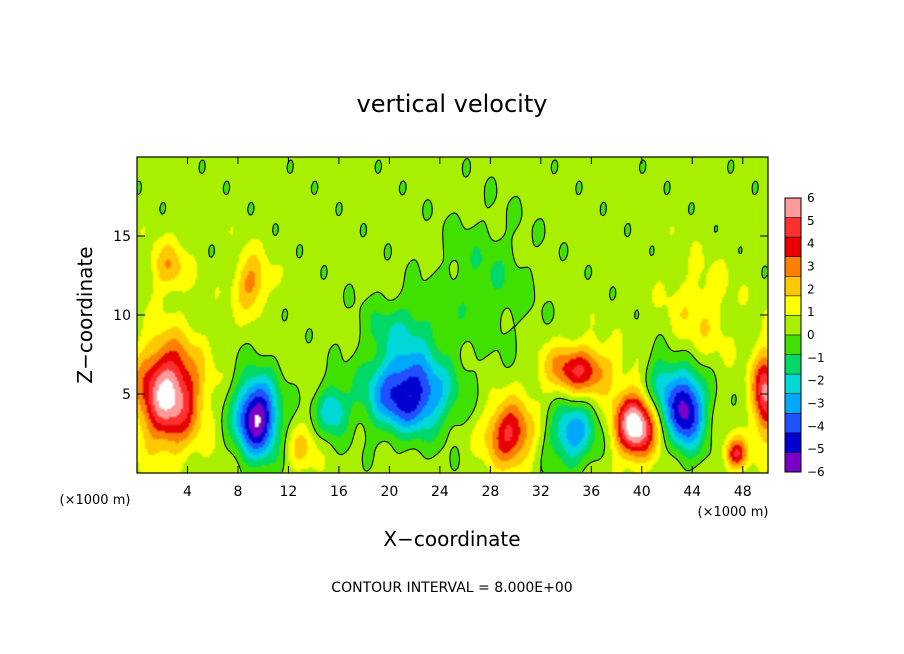 The width and height of the screenshot is (904, 654). What do you see at coordinates (451, 588) in the screenshot?
I see `contour-interval-note: CONTOUR INTERVAL = 8.000E+00` at bounding box center [451, 588].